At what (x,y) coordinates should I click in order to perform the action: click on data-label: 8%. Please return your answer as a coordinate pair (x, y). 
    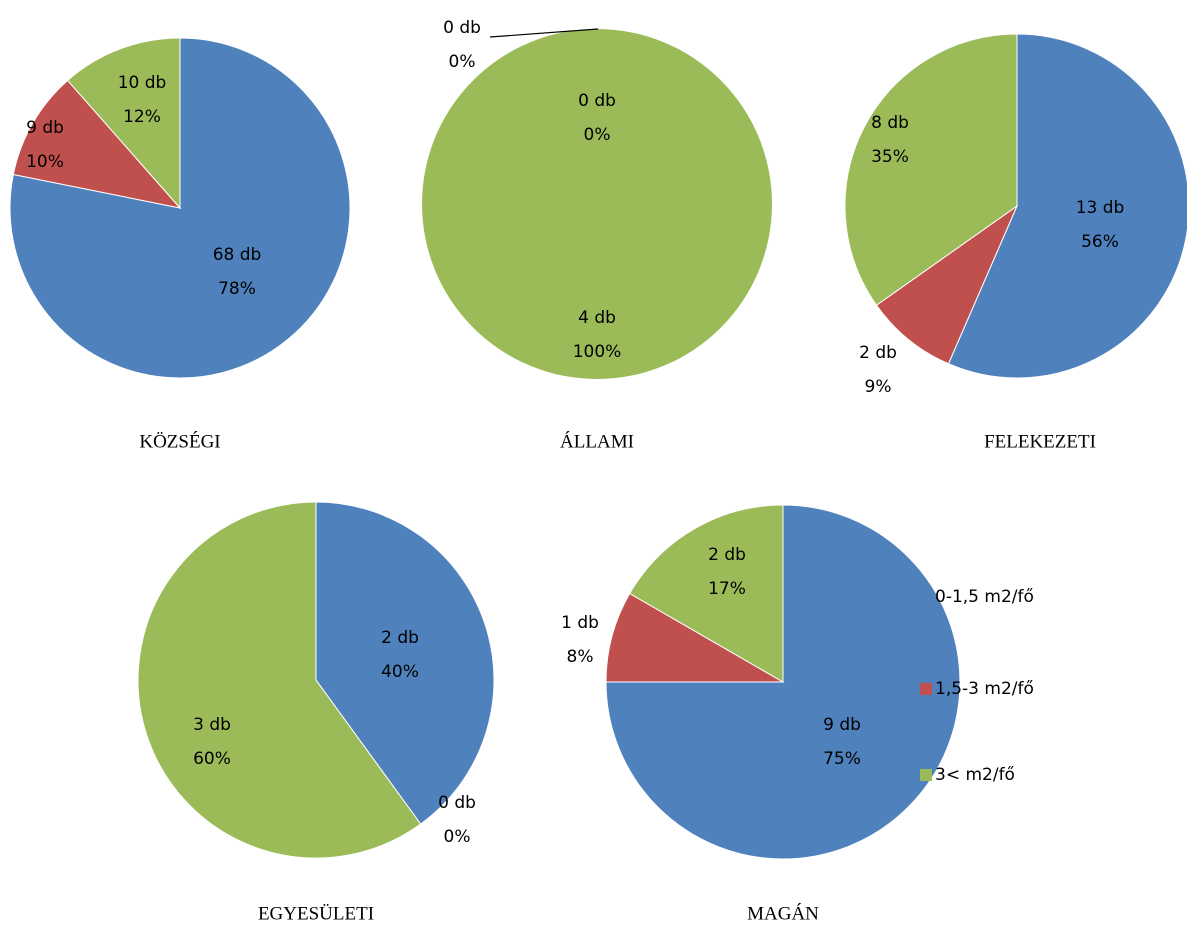
    Looking at the image, I should click on (580, 657).